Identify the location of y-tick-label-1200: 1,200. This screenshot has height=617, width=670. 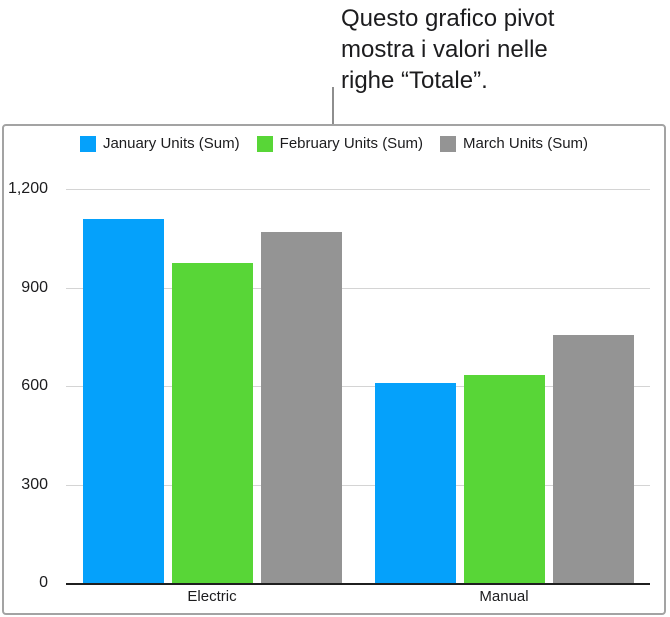
(27, 188).